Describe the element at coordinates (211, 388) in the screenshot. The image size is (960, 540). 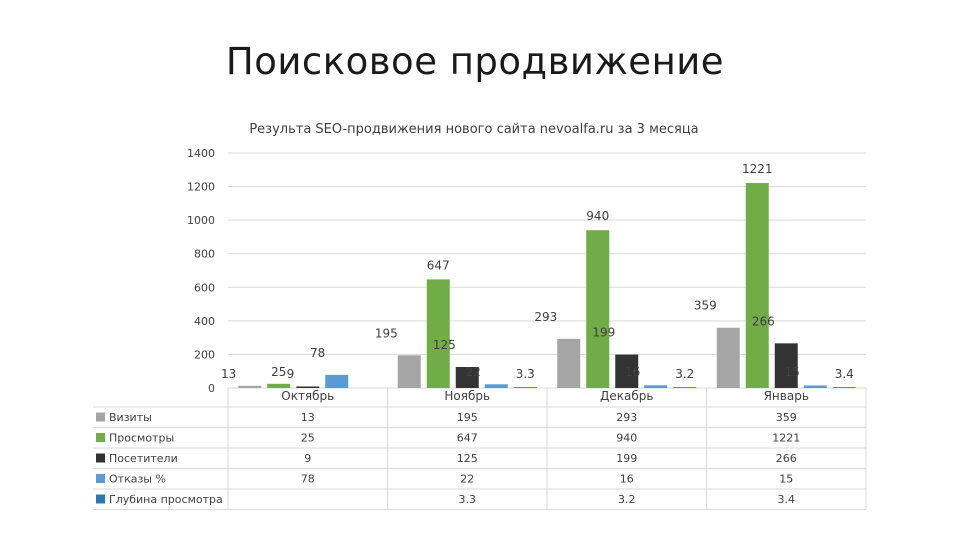
I see `y-tick-label: 0` at that location.